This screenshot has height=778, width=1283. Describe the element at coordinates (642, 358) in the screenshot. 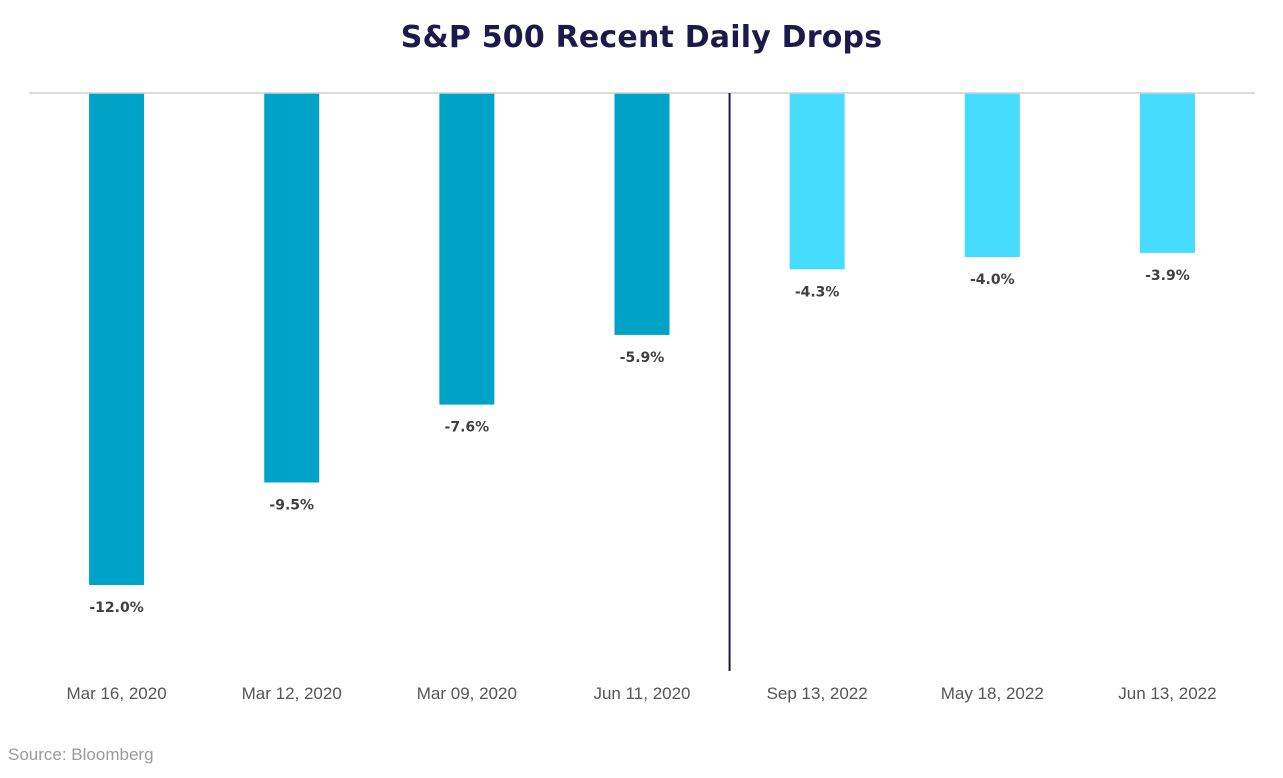

I see `data-label-4: -5.9%` at that location.